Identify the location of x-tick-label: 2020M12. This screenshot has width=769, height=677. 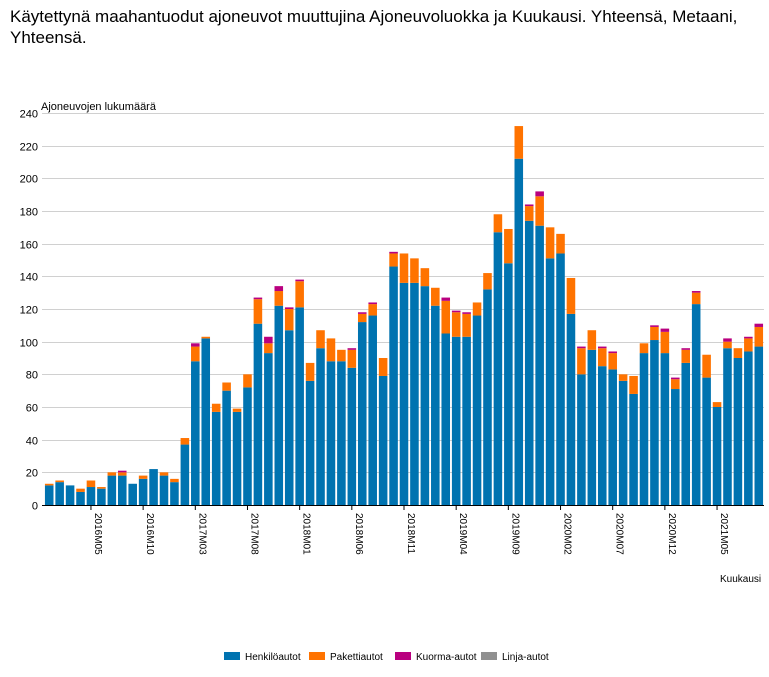
(671, 534).